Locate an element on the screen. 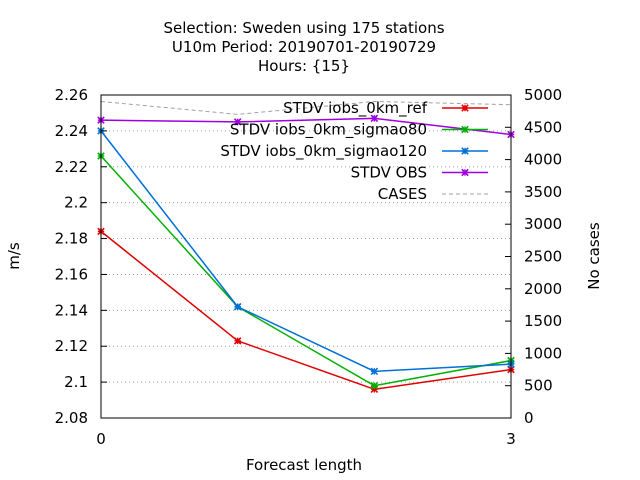 Image resolution: width=640 pixels, height=480 pixels. y-axis-ticks: 2.08 2.1 2.12 2.14 2.16 2.18 2.2 2.22 2.24 2.26 is located at coordinates (81, 256).